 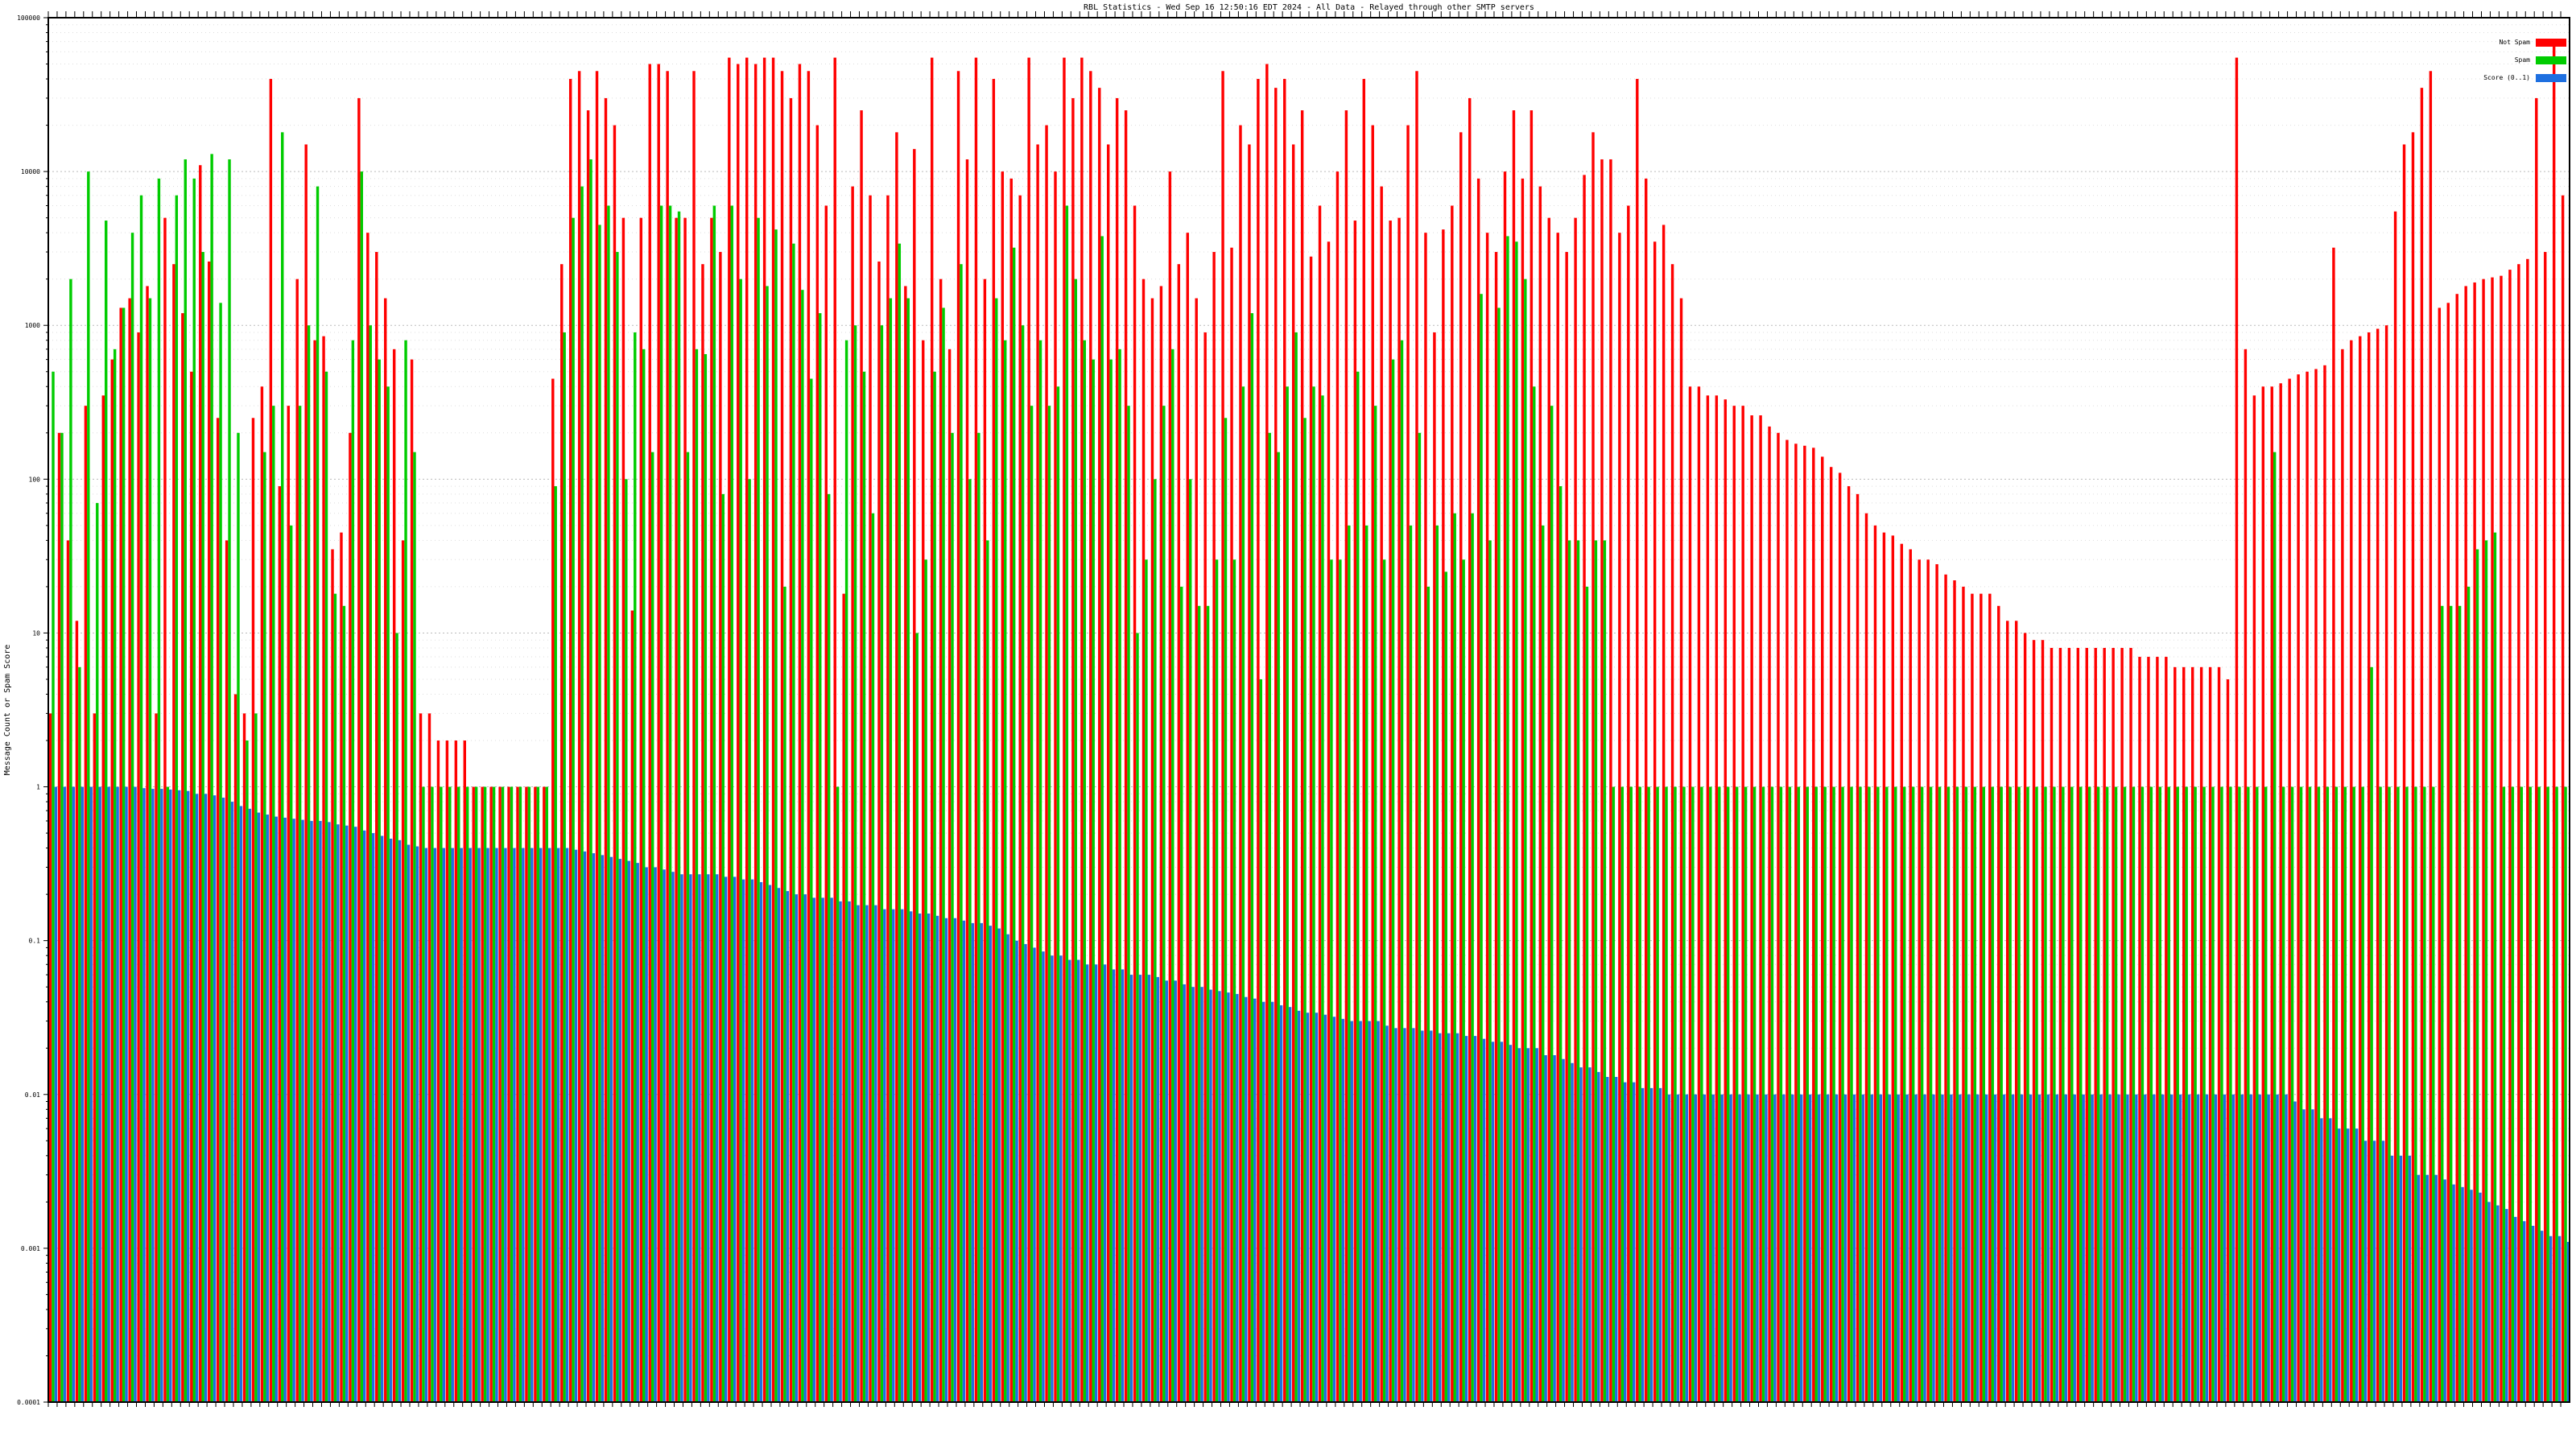 I want to click on legend-label: Not Spam, so click(x=2514, y=43).